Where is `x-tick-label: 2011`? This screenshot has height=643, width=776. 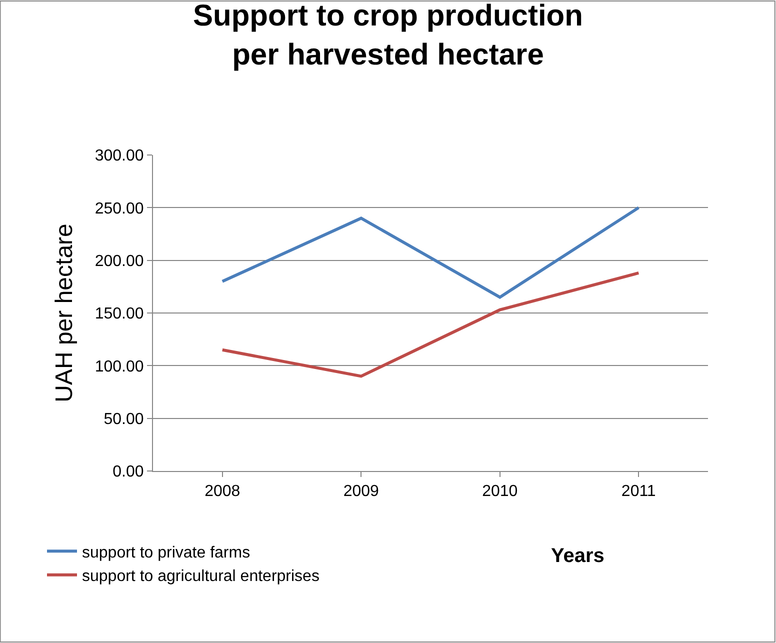 x-tick-label: 2011 is located at coordinates (638, 491).